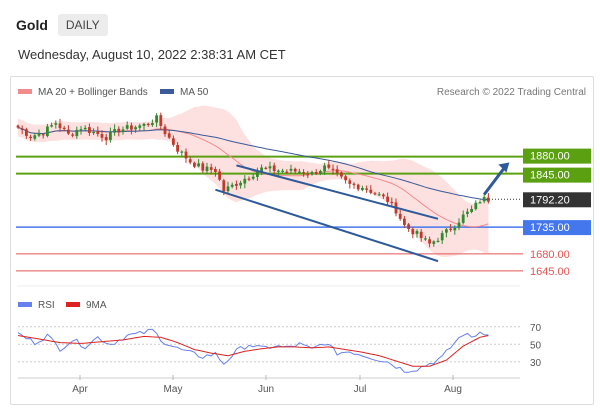  Describe the element at coordinates (269, 385) in the screenshot. I see `x-axis: Apr May Jun Jul Aug` at that location.